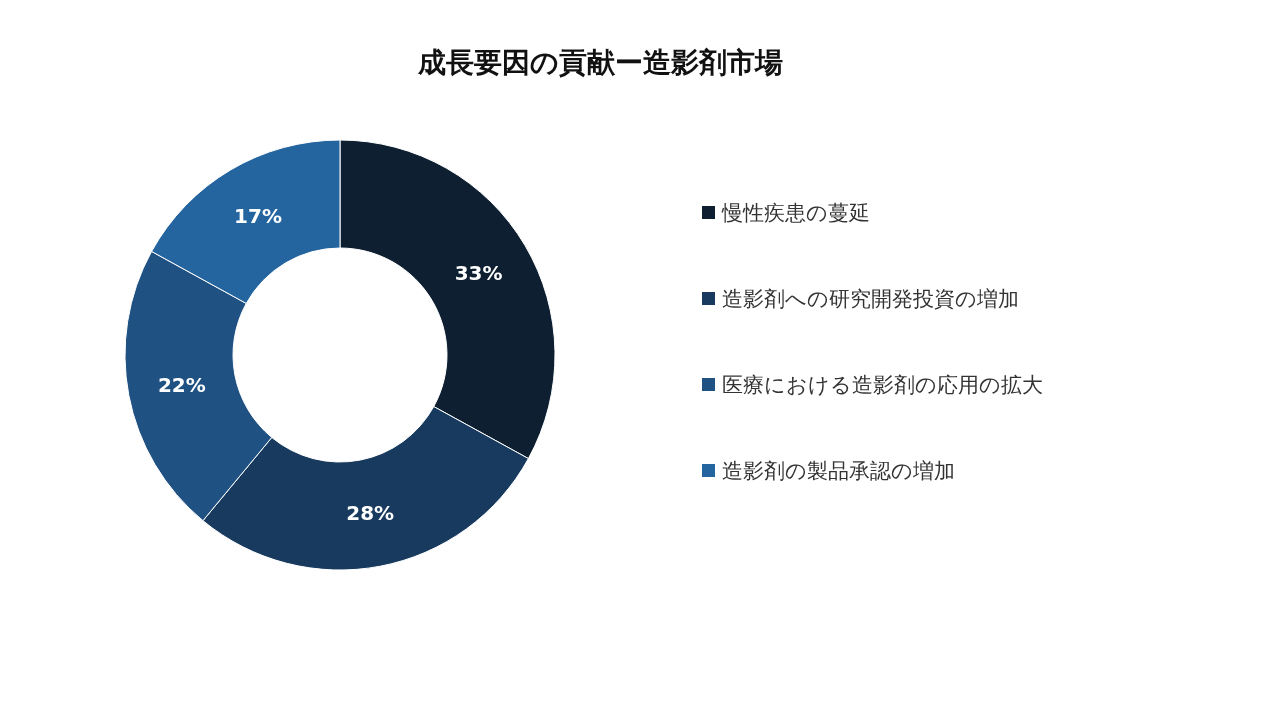 The width and height of the screenshot is (1280, 720). I want to click on legend-label: 造影剤への研究開発投資の増加, so click(870, 299).